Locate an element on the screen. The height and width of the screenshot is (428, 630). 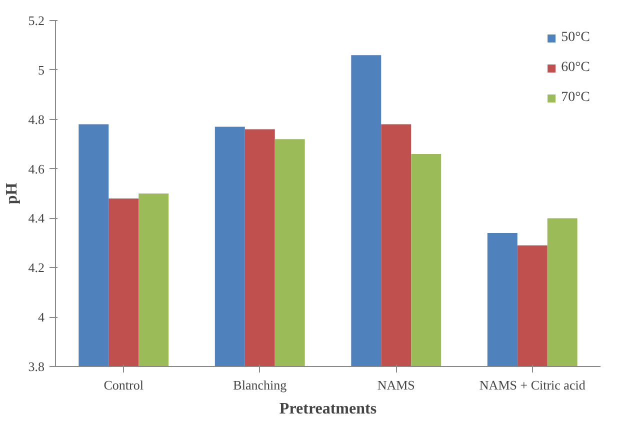
x-tick-label: Control is located at coordinates (124, 385).